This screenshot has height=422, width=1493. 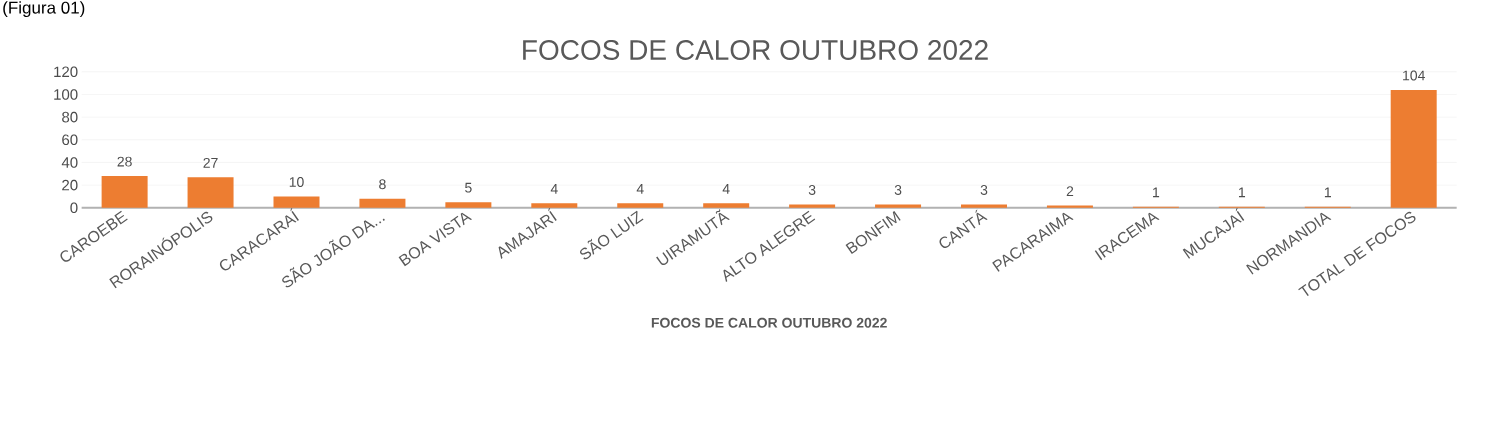 I want to click on x-axis-title: FOCOS DE CALOR OUTUBRO 2022, so click(x=769, y=322).